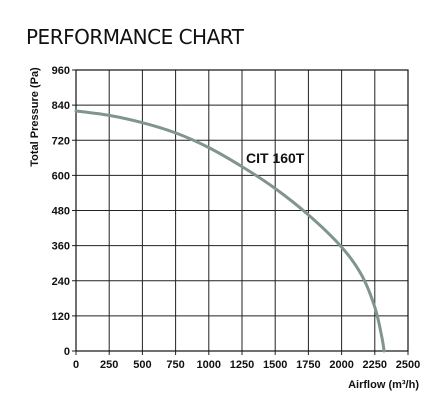  I want to click on y-tick-label: 360, so click(61, 247).